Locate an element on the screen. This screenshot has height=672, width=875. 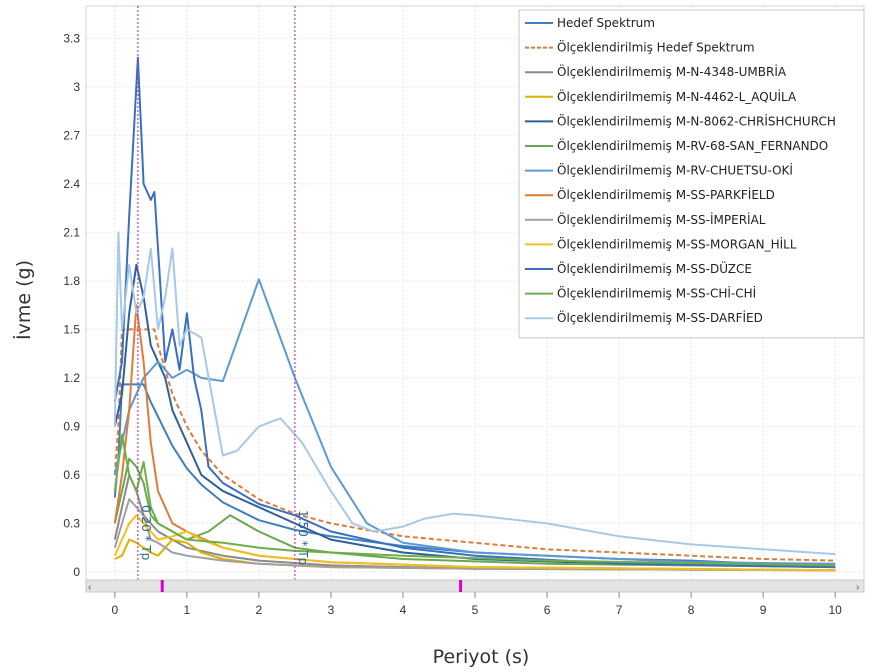
y-tick-label: 0.9 is located at coordinates (71, 426).